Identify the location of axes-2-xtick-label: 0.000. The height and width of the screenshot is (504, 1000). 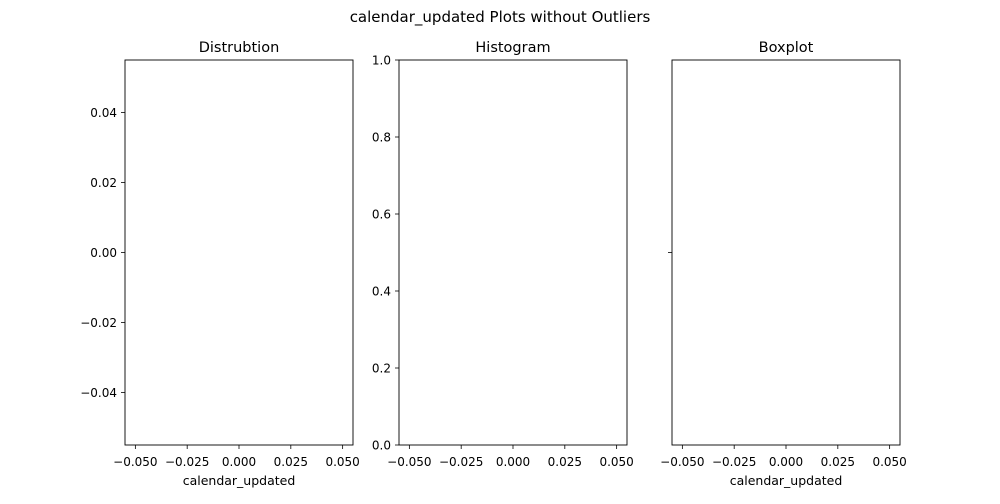
(513, 462).